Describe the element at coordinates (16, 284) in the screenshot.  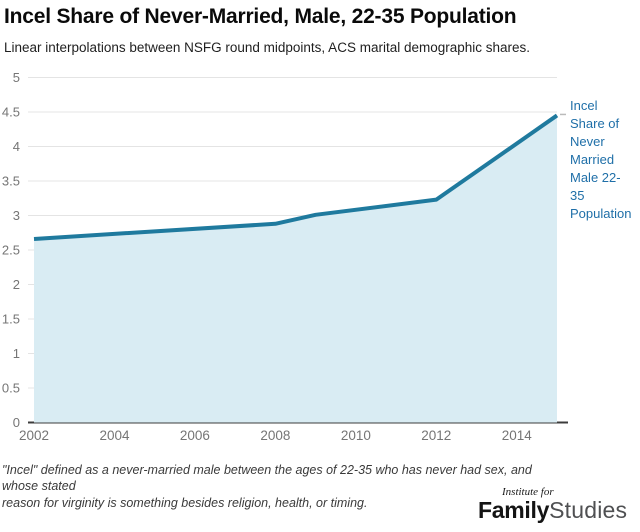
I see `svg-text: 2` at that location.